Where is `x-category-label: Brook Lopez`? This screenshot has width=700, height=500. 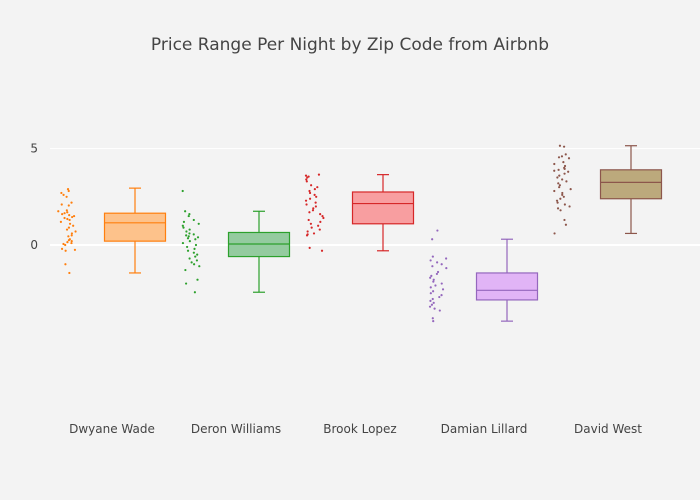
x-category-label: Brook Lopez is located at coordinates (359, 429).